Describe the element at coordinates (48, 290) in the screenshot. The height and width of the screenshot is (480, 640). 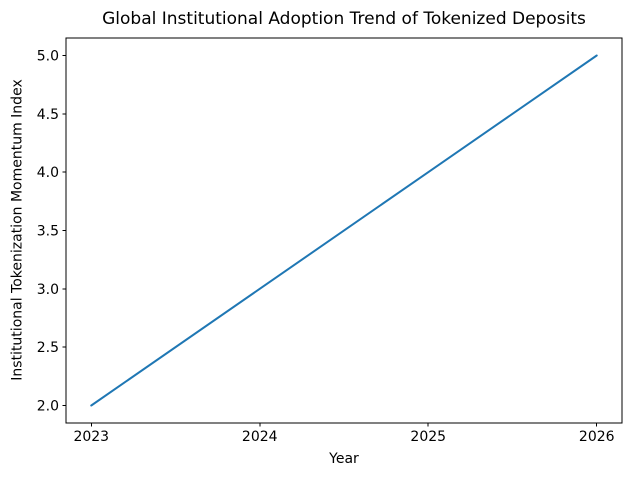
I see `y-tick-label: 3.0` at that location.